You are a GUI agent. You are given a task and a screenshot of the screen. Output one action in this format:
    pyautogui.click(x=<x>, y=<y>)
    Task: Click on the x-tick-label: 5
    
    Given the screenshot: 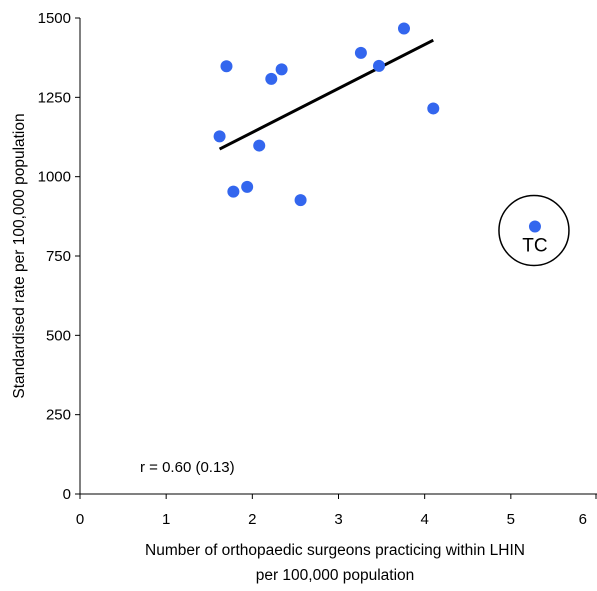 What is the action you would take?
    pyautogui.click(x=511, y=519)
    